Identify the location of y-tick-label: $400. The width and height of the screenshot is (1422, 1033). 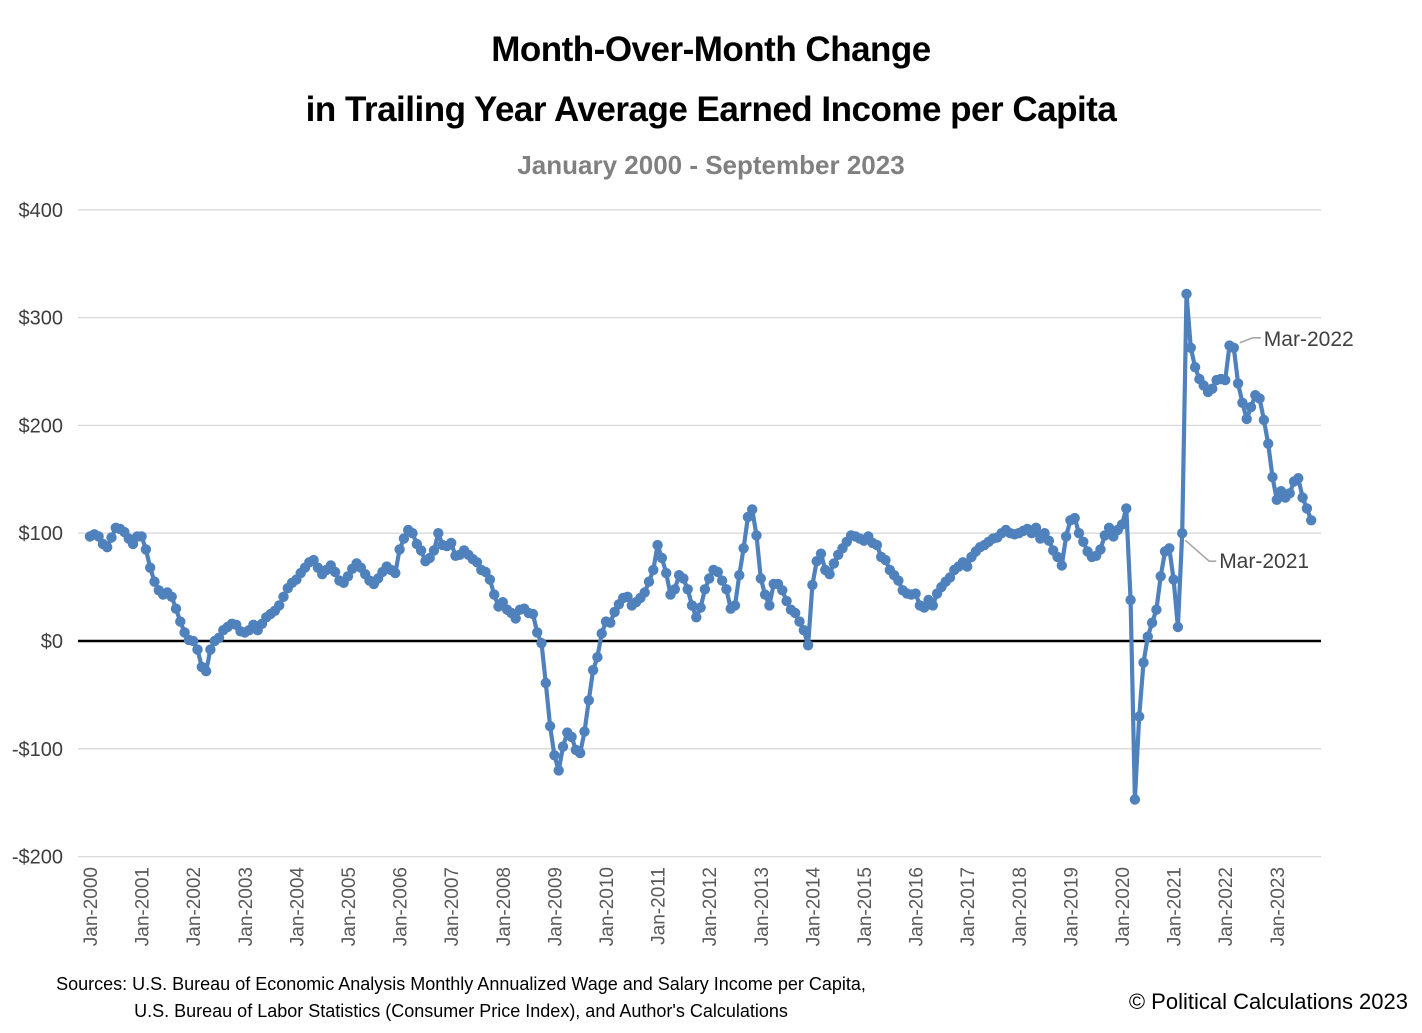
(41, 211).